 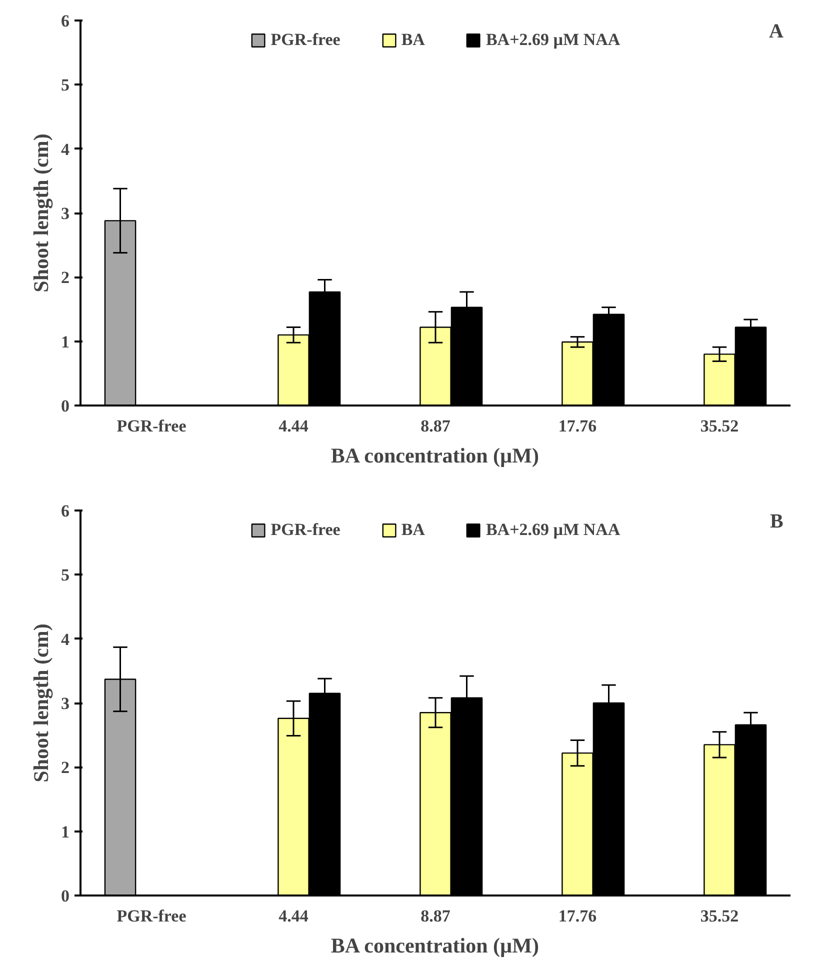 I want to click on annotation: A, so click(x=776, y=31).